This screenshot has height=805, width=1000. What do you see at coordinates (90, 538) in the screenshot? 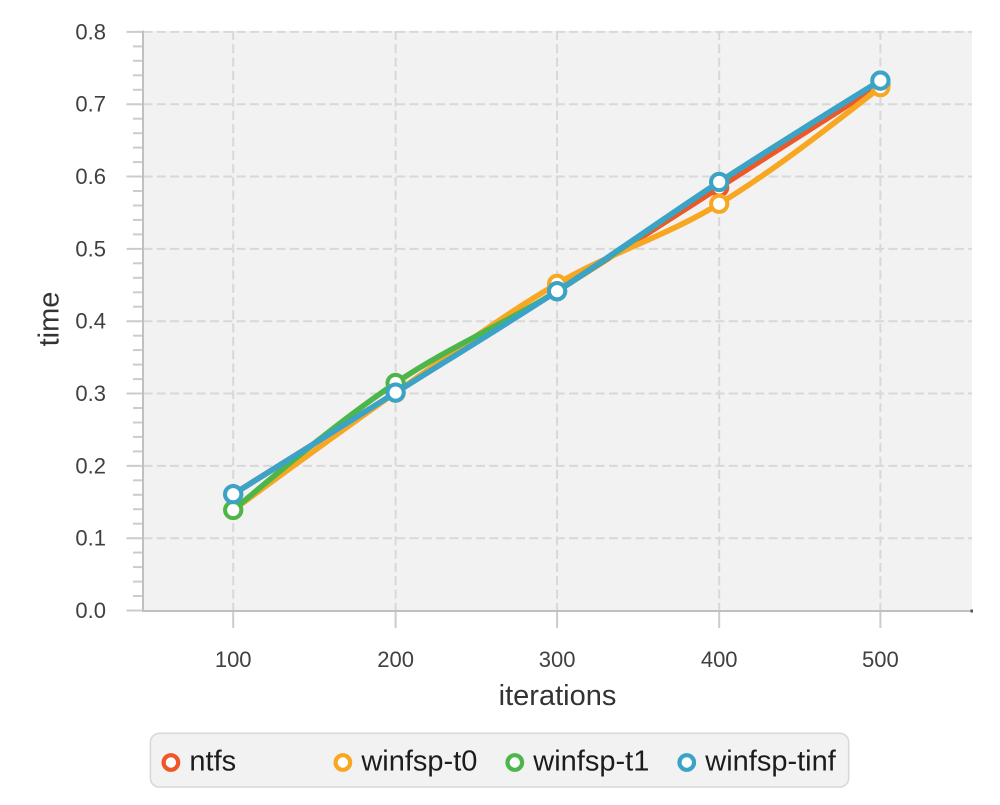
I see `svg-text: 0.1` at bounding box center [90, 538].